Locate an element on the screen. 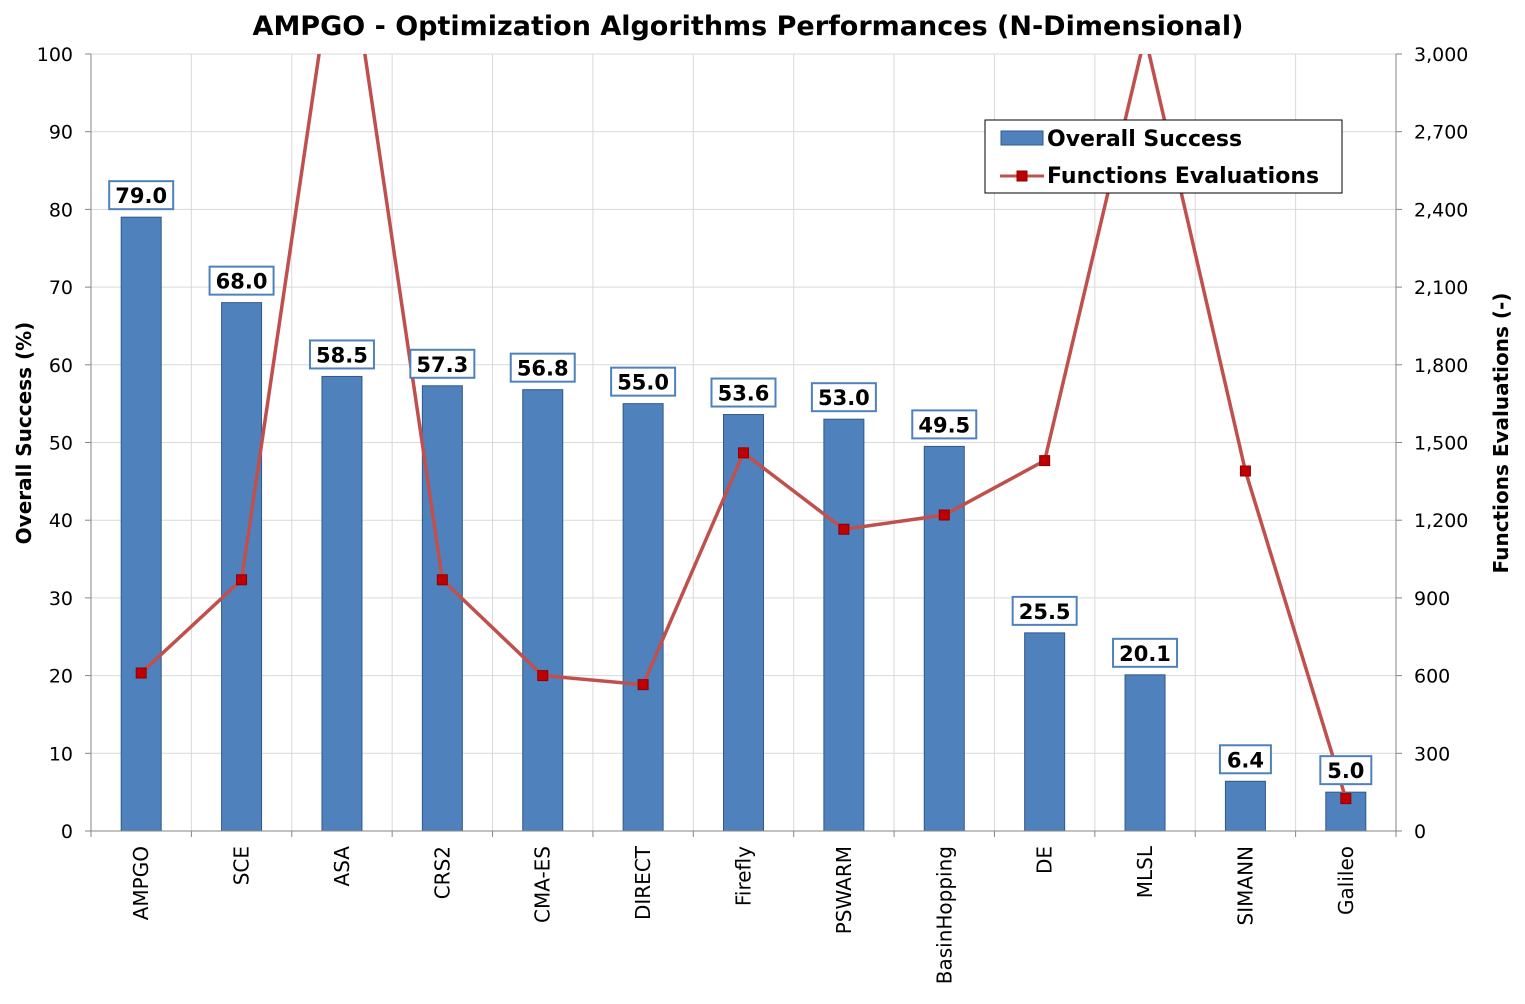 This screenshot has height=1004, width=1525. legend-label-functions-evaluations: Functions Evaluations is located at coordinates (1183, 176).